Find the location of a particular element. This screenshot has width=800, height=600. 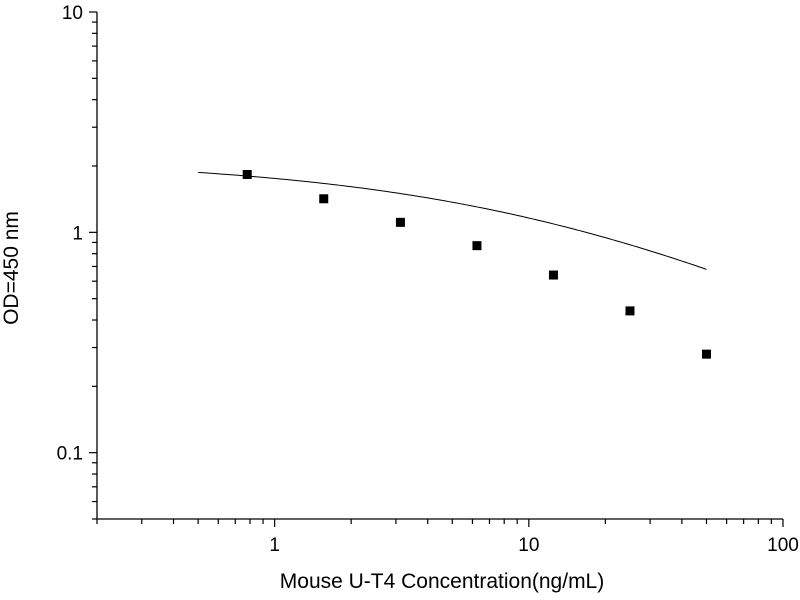

y-tick-label: 1 is located at coordinates (77, 233).